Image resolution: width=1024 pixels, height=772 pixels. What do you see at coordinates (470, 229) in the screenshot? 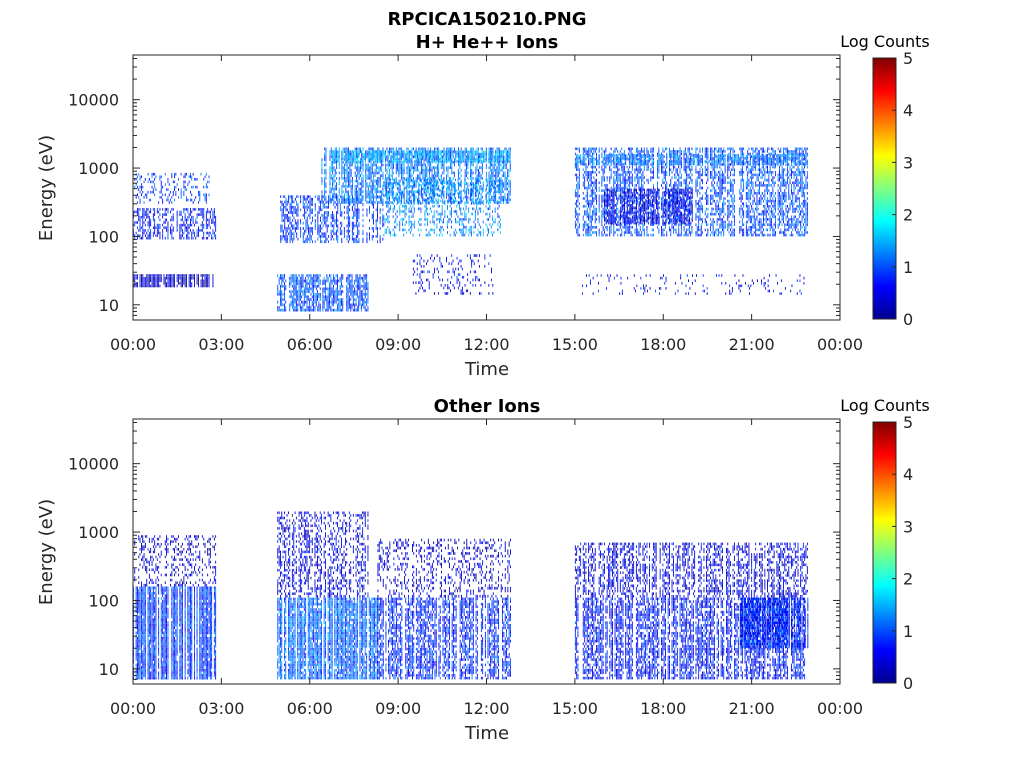
I see `spectrogram-data` at bounding box center [470, 229].